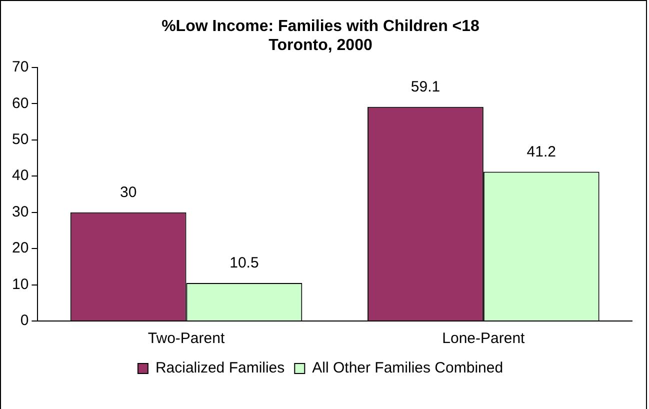  What do you see at coordinates (24, 321) in the screenshot?
I see `y-tick-label: 0` at bounding box center [24, 321].